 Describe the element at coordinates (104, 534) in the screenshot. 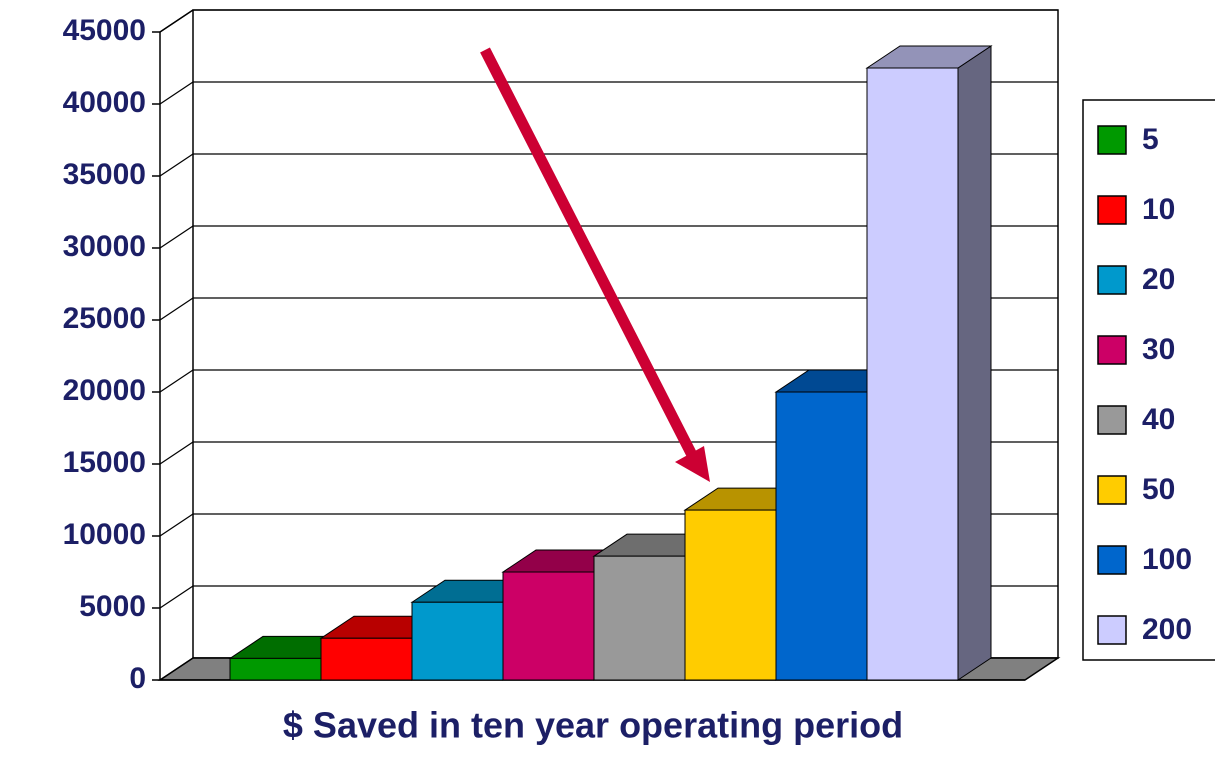

I see `y-tick-label: 10000` at that location.